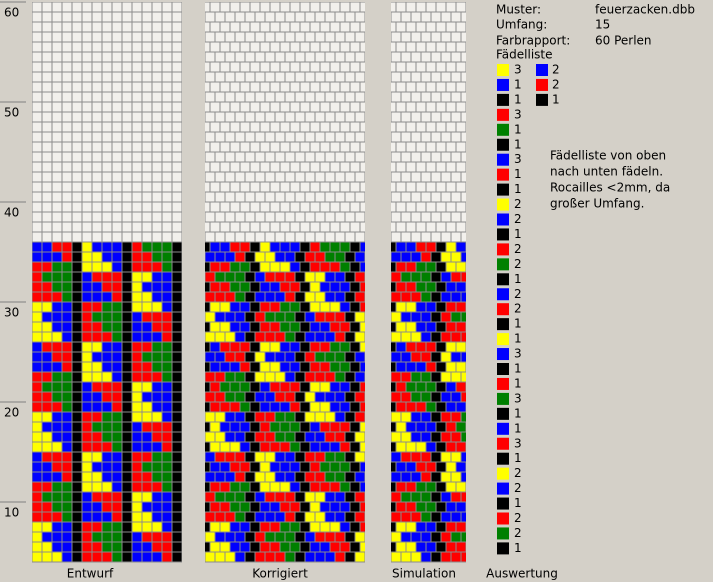 The image size is (713, 582). Describe the element at coordinates (518, 129) in the screenshot. I see `bead-count: 1` at that location.